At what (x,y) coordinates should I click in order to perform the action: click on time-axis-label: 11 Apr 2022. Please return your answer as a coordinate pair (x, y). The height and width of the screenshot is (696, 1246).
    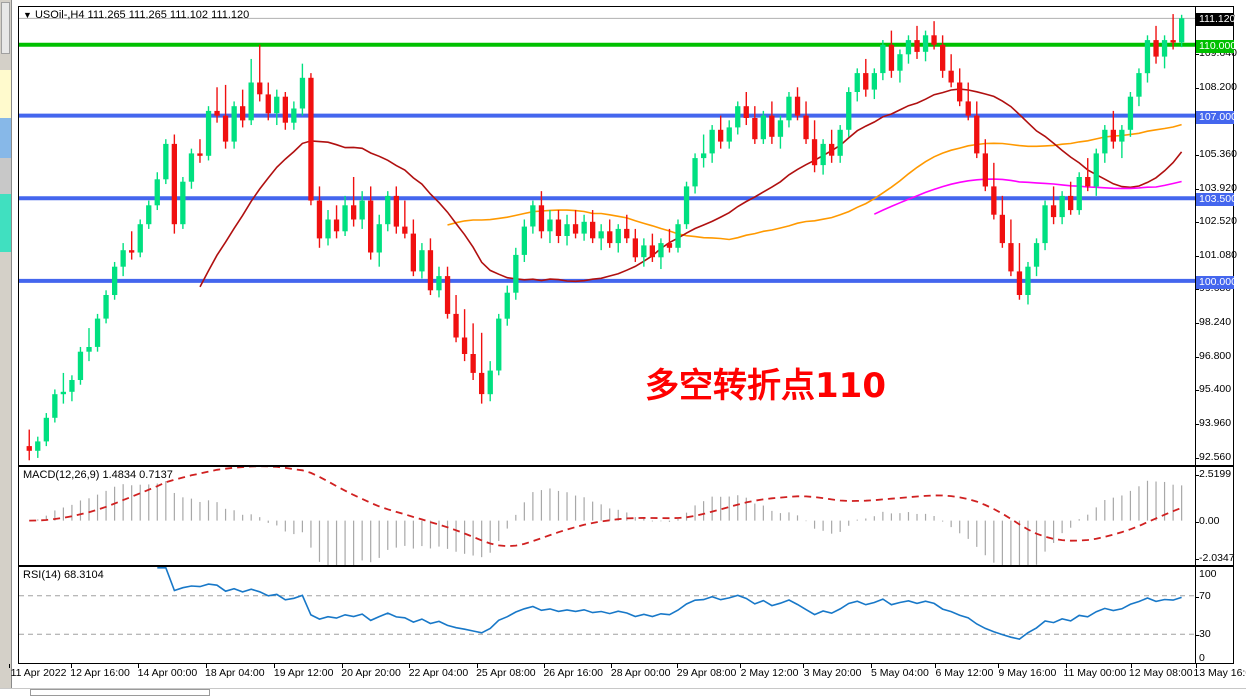
    Looking at the image, I should click on (38, 673).